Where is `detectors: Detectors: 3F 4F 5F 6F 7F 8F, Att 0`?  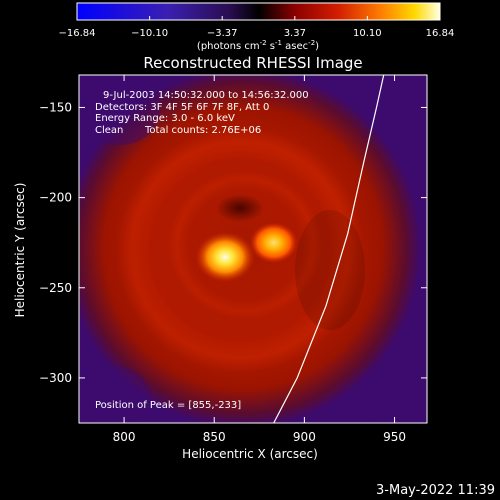 detectors: Detectors: 3F 4F 5F 6F 7F 8F, Att 0 is located at coordinates (182, 107).